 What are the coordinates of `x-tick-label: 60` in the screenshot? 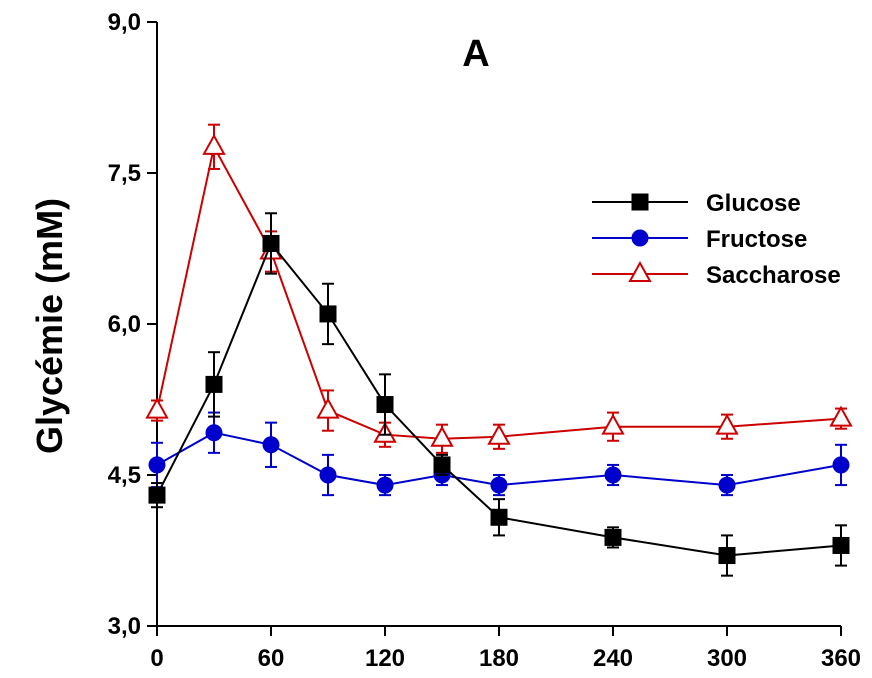 It's located at (271, 658).